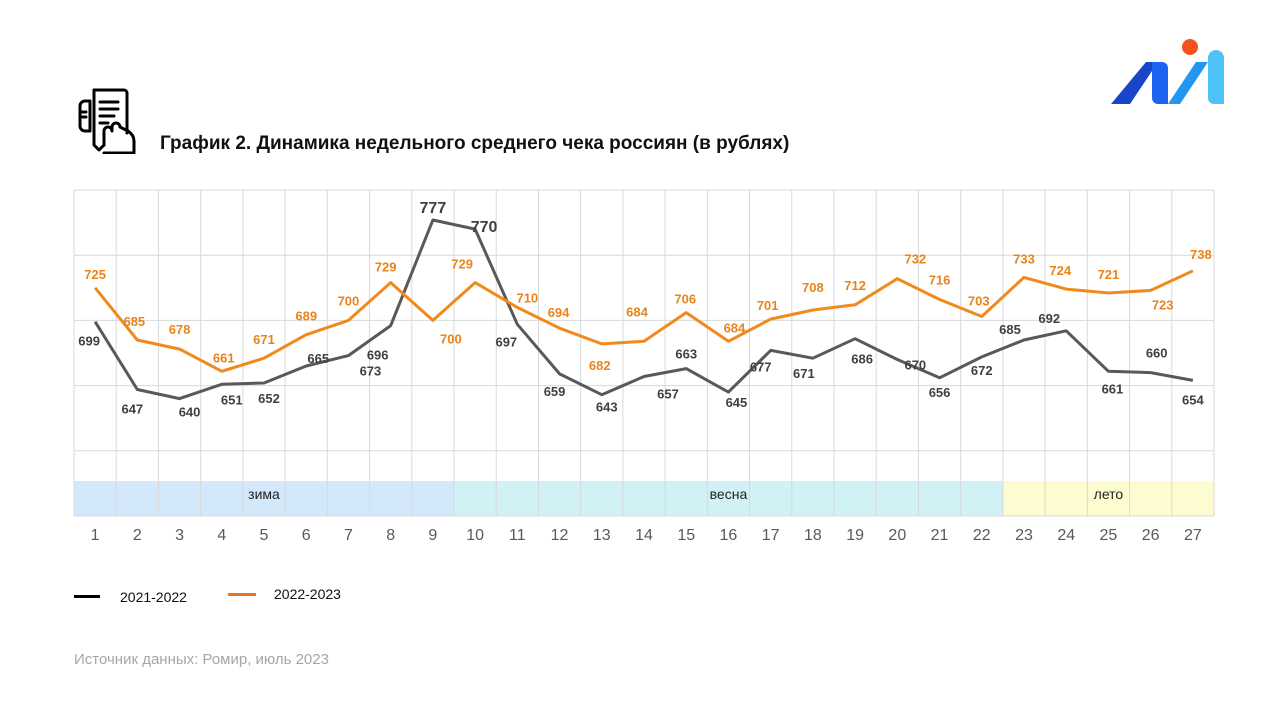 Image resolution: width=1280 pixels, height=720 pixels. What do you see at coordinates (813, 535) in the screenshot?
I see `x-tick-label: 18` at bounding box center [813, 535].